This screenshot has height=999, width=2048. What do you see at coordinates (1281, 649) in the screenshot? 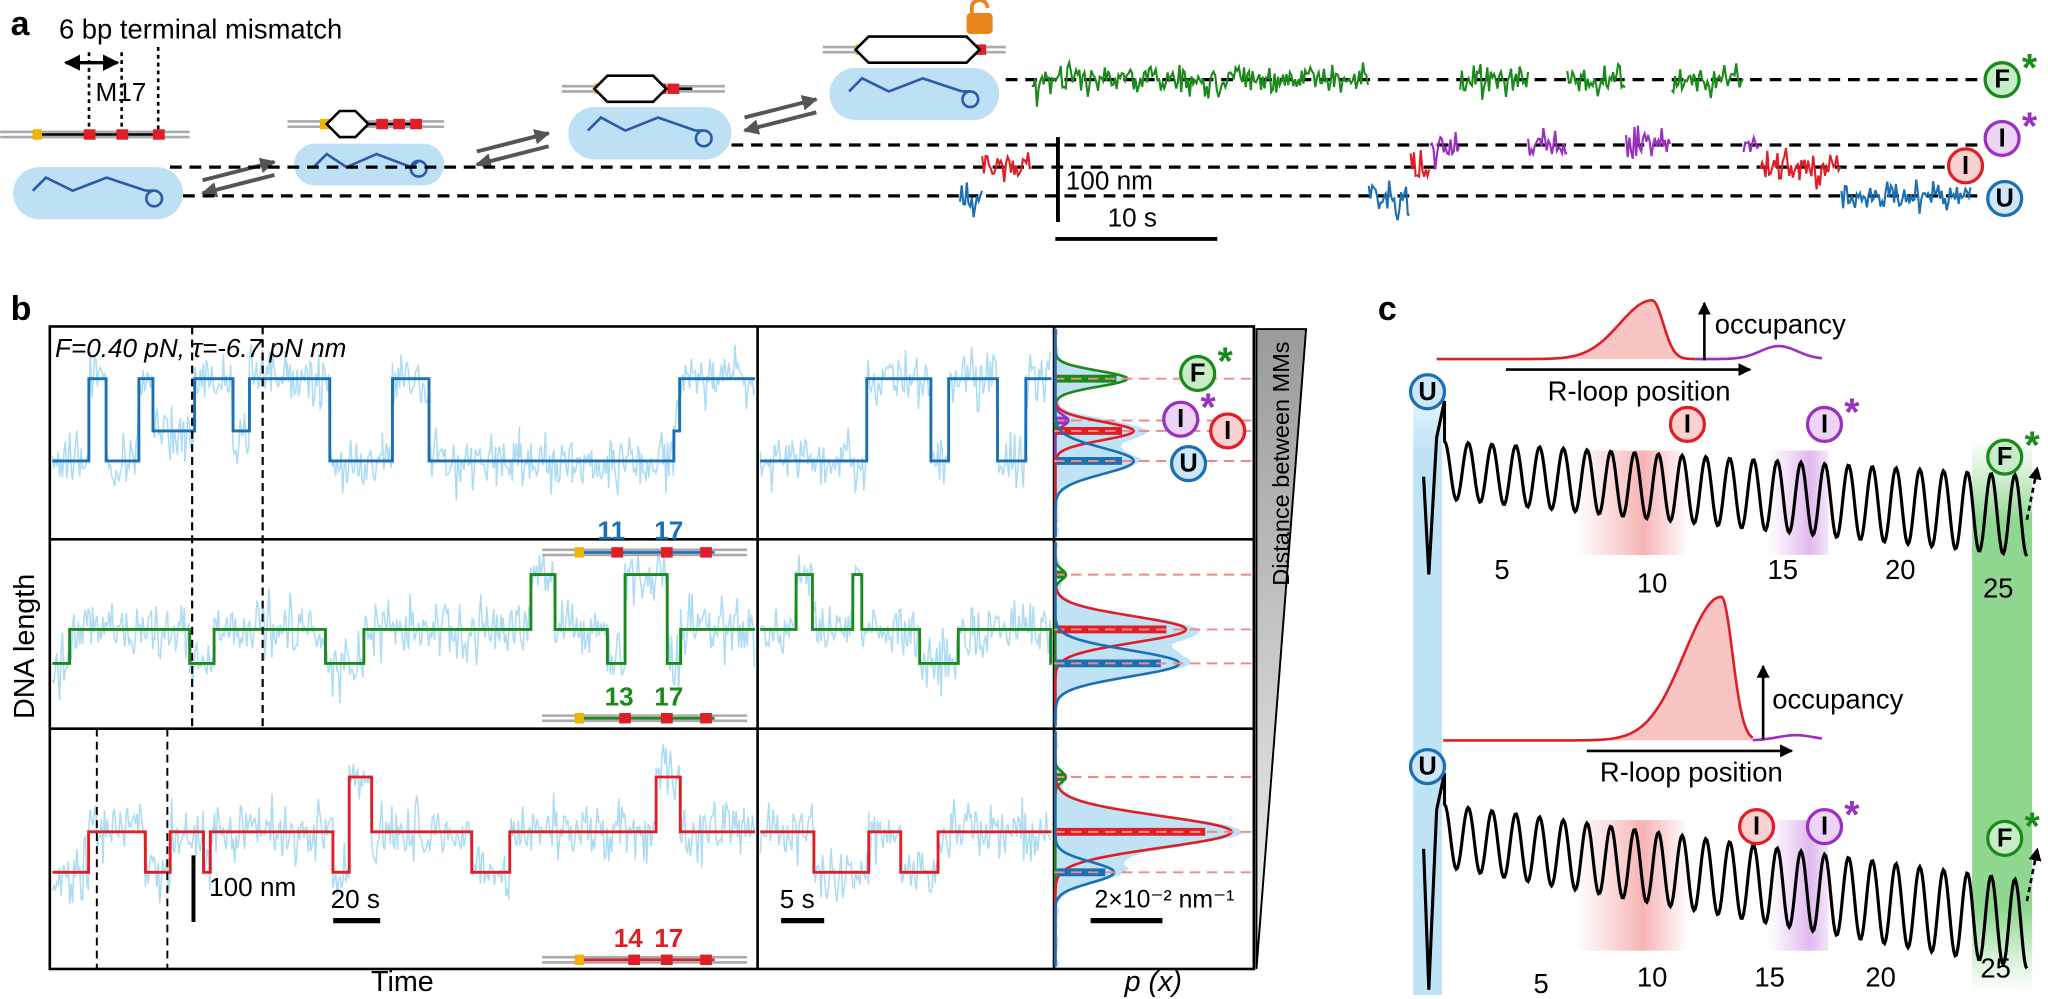
I see `gradient-triangle` at bounding box center [1281, 649].